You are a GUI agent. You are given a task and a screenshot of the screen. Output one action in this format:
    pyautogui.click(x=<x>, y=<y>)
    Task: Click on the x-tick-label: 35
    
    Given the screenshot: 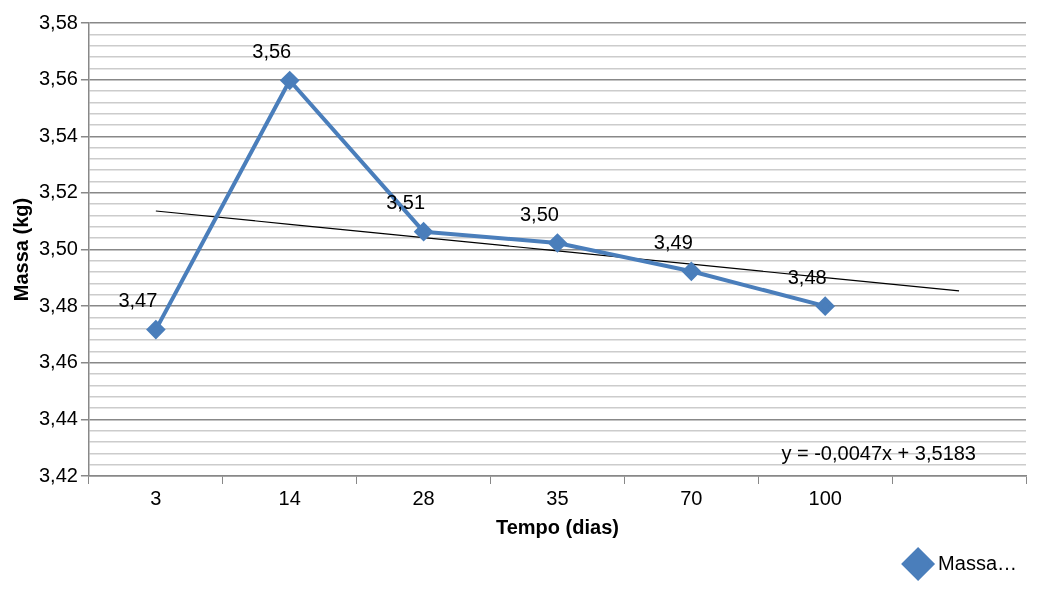 What is the action you would take?
    pyautogui.click(x=557, y=497)
    